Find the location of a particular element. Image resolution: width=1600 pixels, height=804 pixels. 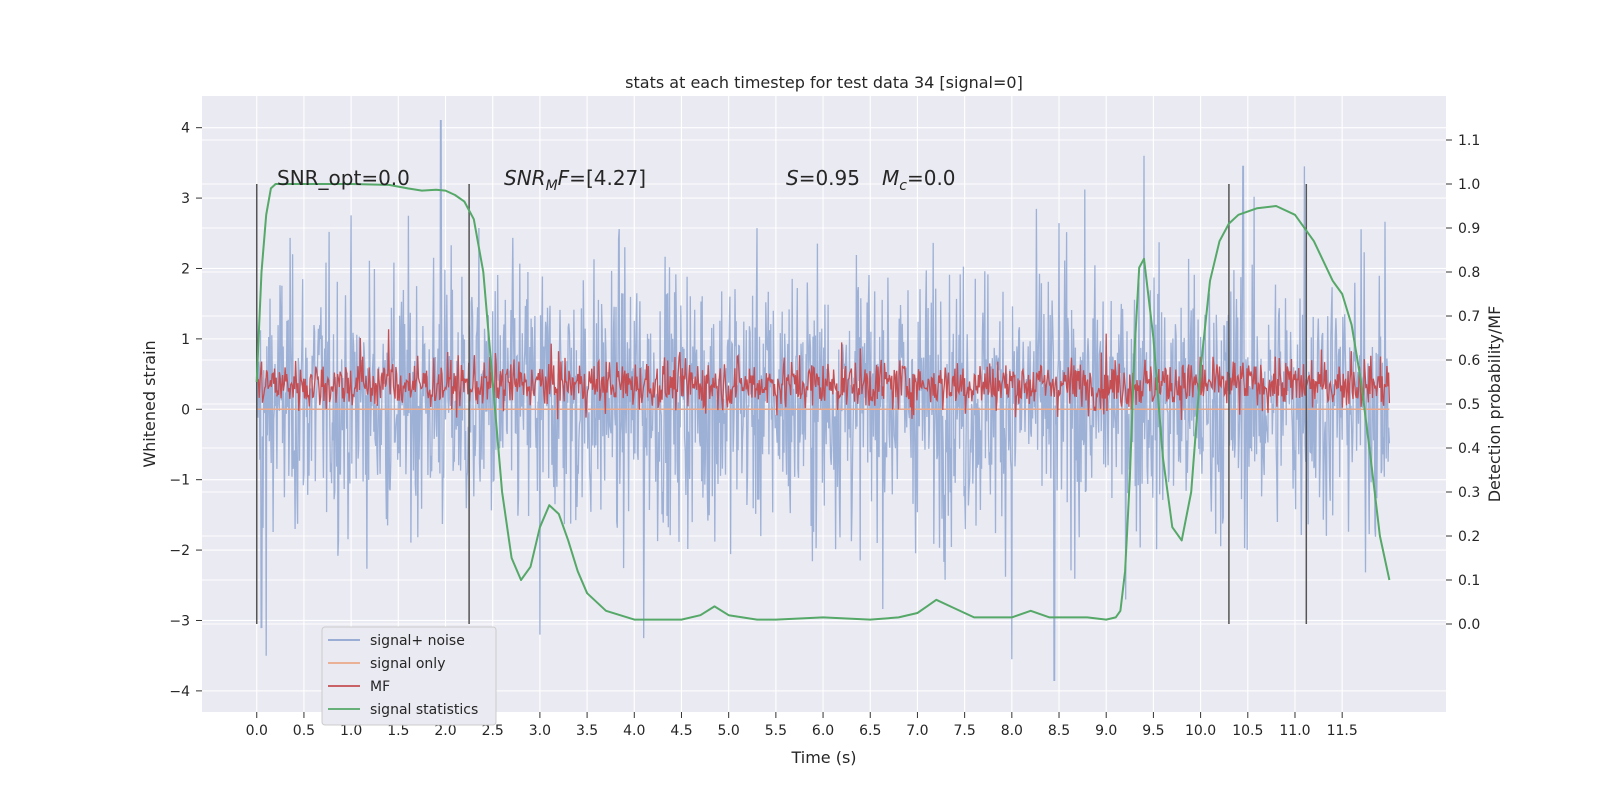

y-right-axis-label: Detection probability/MF is located at coordinates (1494, 404).